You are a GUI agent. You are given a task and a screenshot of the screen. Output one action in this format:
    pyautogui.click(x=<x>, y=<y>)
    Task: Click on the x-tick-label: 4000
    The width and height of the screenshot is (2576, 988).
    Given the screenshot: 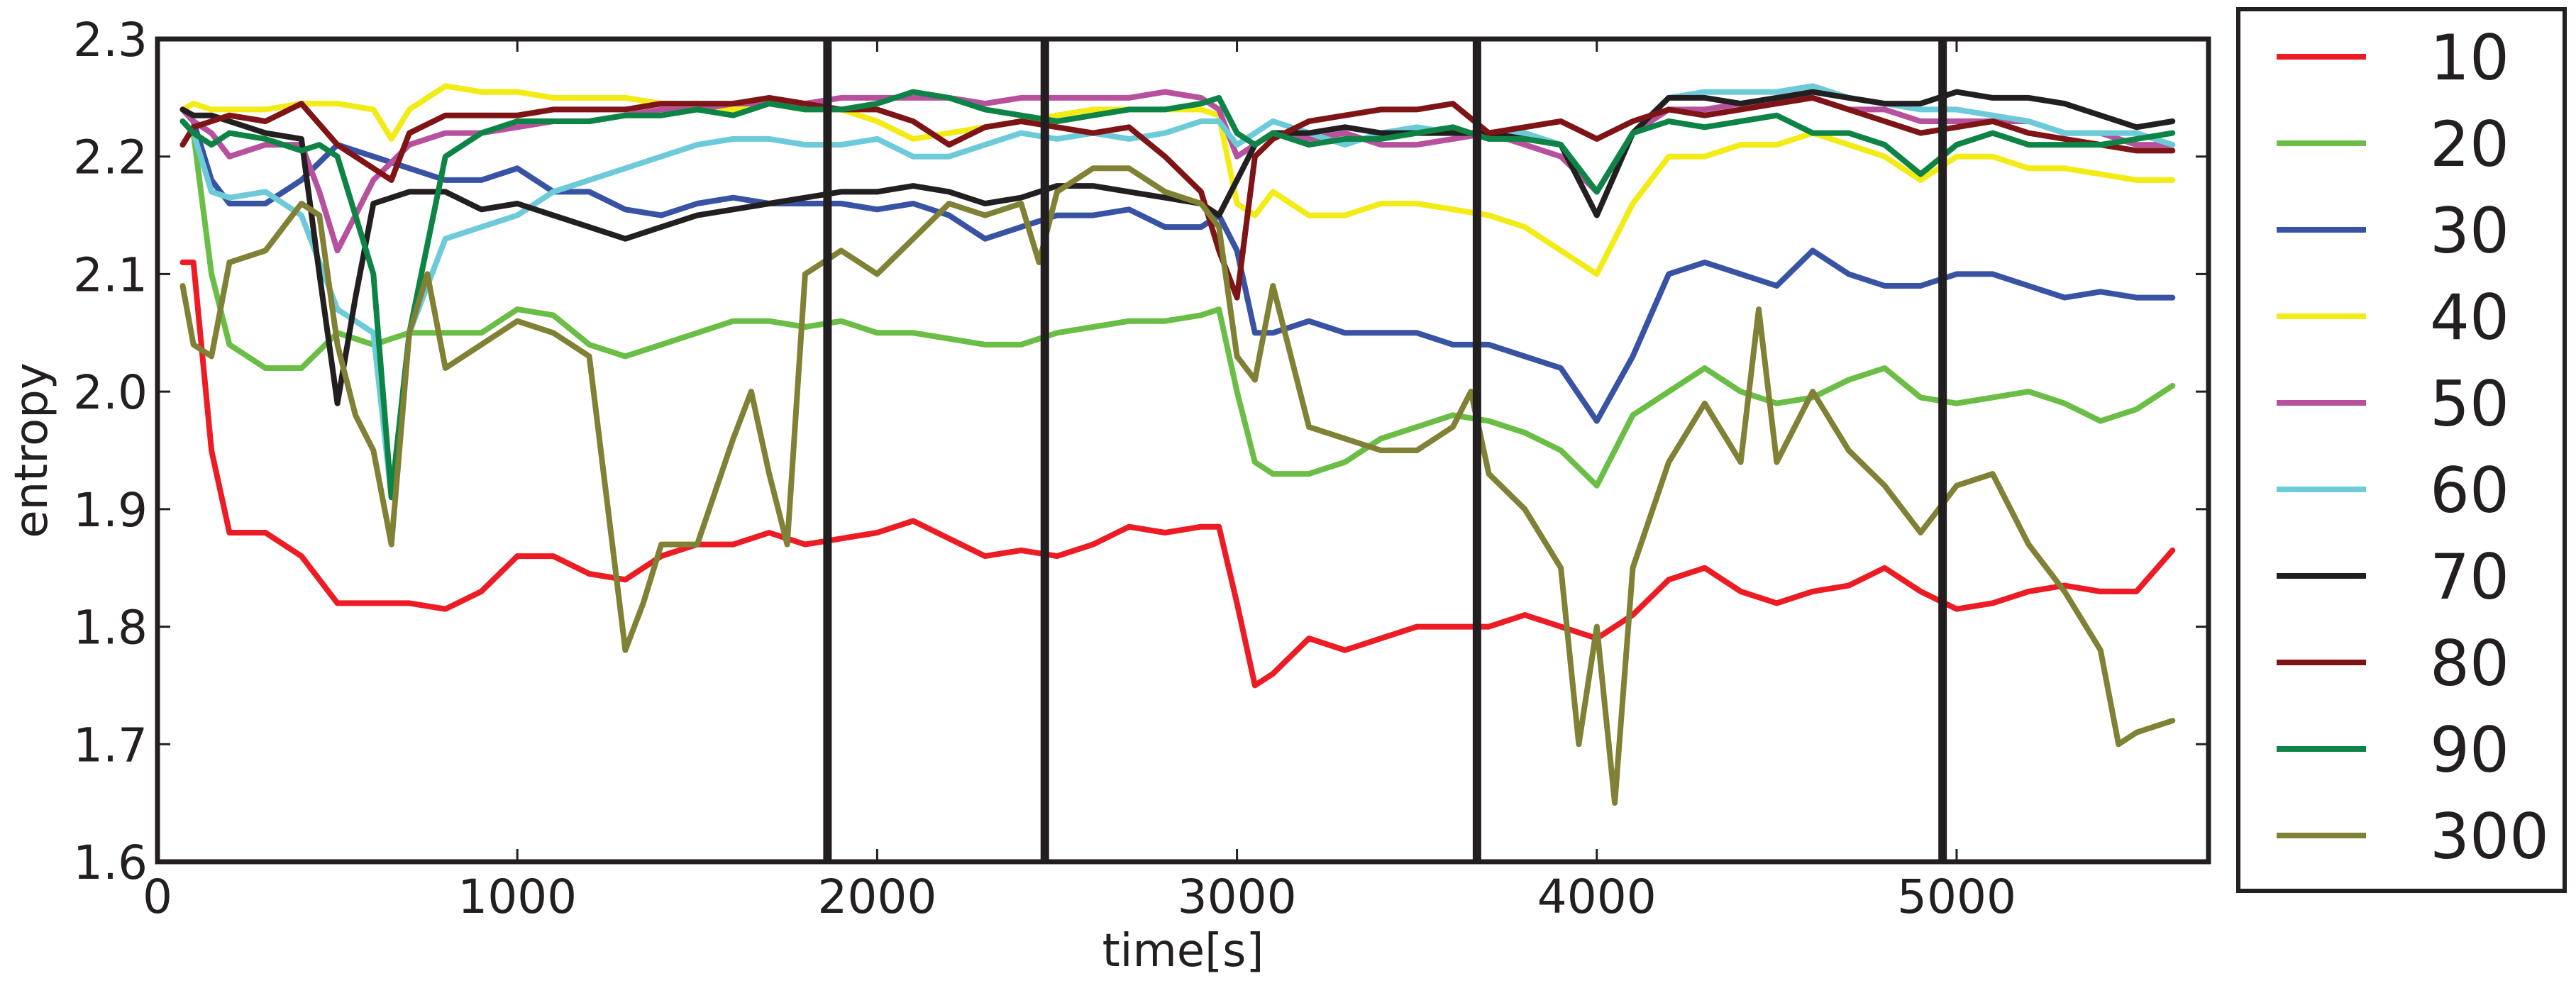 What is the action you would take?
    pyautogui.click(x=1597, y=897)
    